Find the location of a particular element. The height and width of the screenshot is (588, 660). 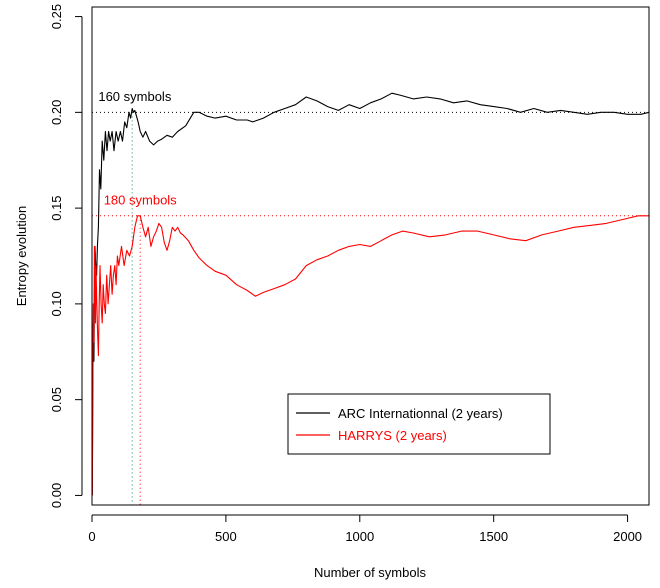

x-tick-label: 1000 is located at coordinates (359, 536).